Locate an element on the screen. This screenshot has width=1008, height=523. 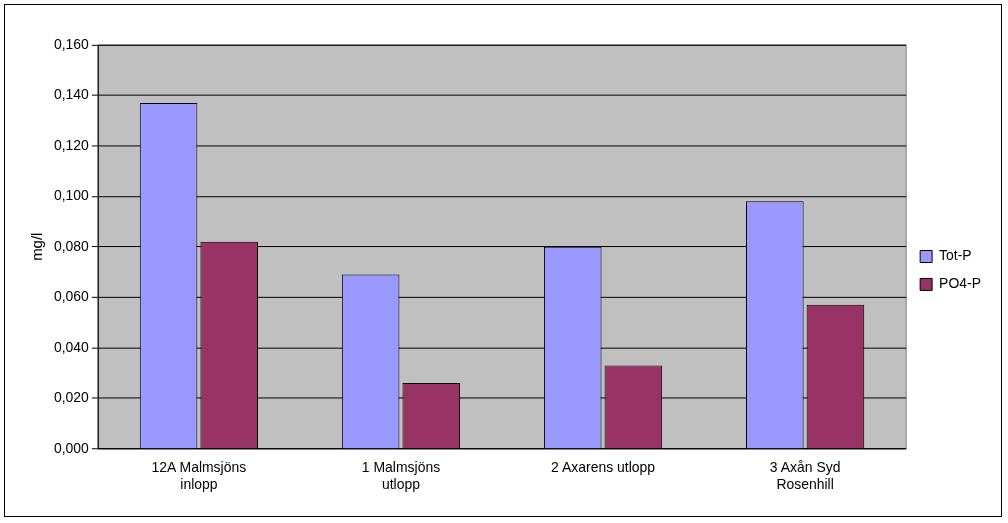
y-tick-label: 0,040 is located at coordinates (71, 346).